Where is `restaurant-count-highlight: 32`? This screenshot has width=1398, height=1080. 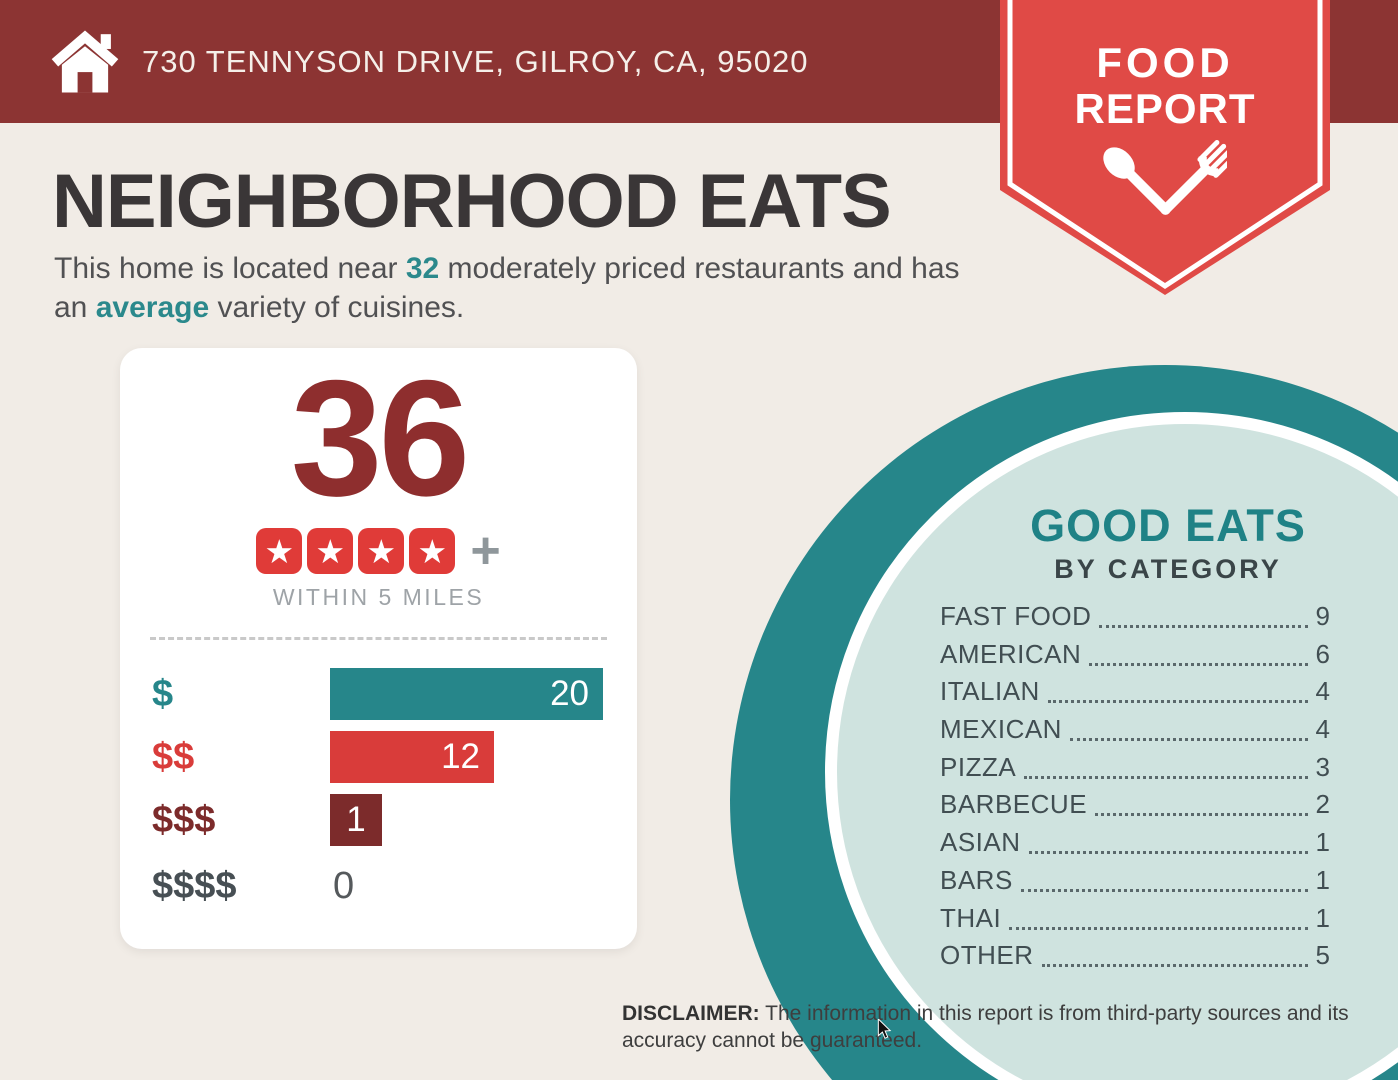
restaurant-count-highlight: 32 is located at coordinates (422, 268).